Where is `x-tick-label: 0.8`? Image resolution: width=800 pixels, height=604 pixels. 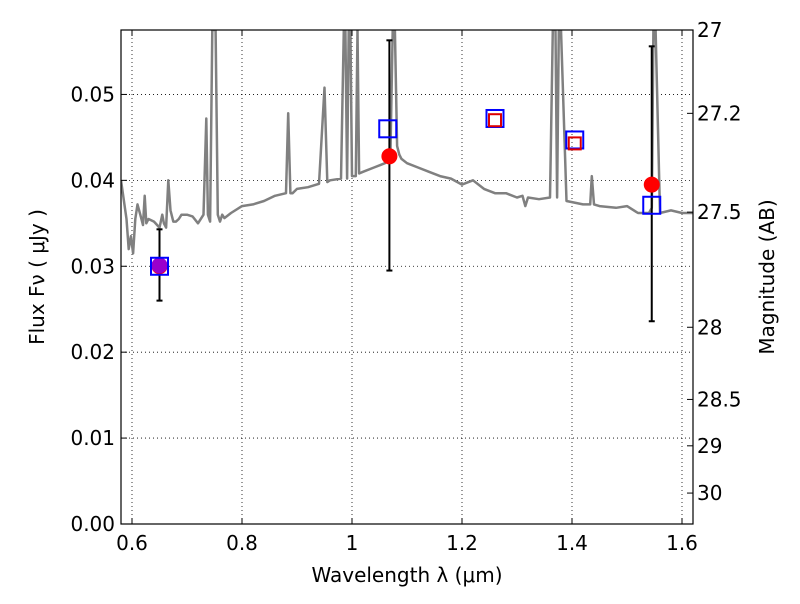
x-tick-label: 0.8 is located at coordinates (242, 543).